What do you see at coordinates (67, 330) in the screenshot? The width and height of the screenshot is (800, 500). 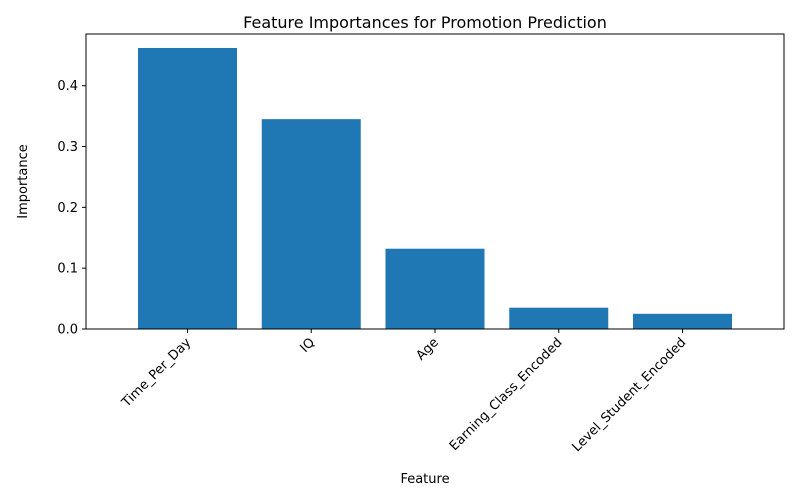 I see `y-tick-label: 0.0` at bounding box center [67, 330].